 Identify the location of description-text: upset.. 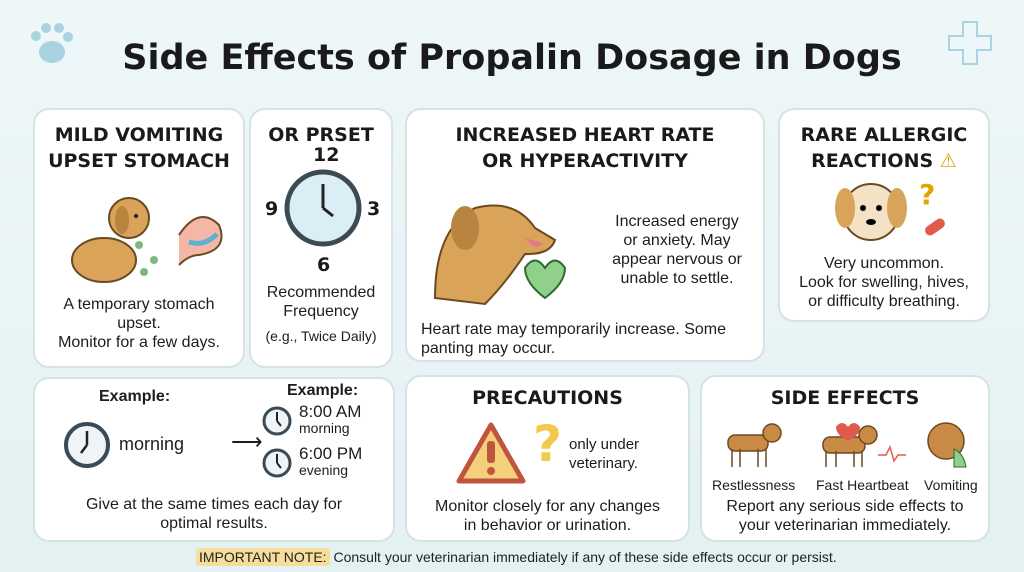
(139, 323).